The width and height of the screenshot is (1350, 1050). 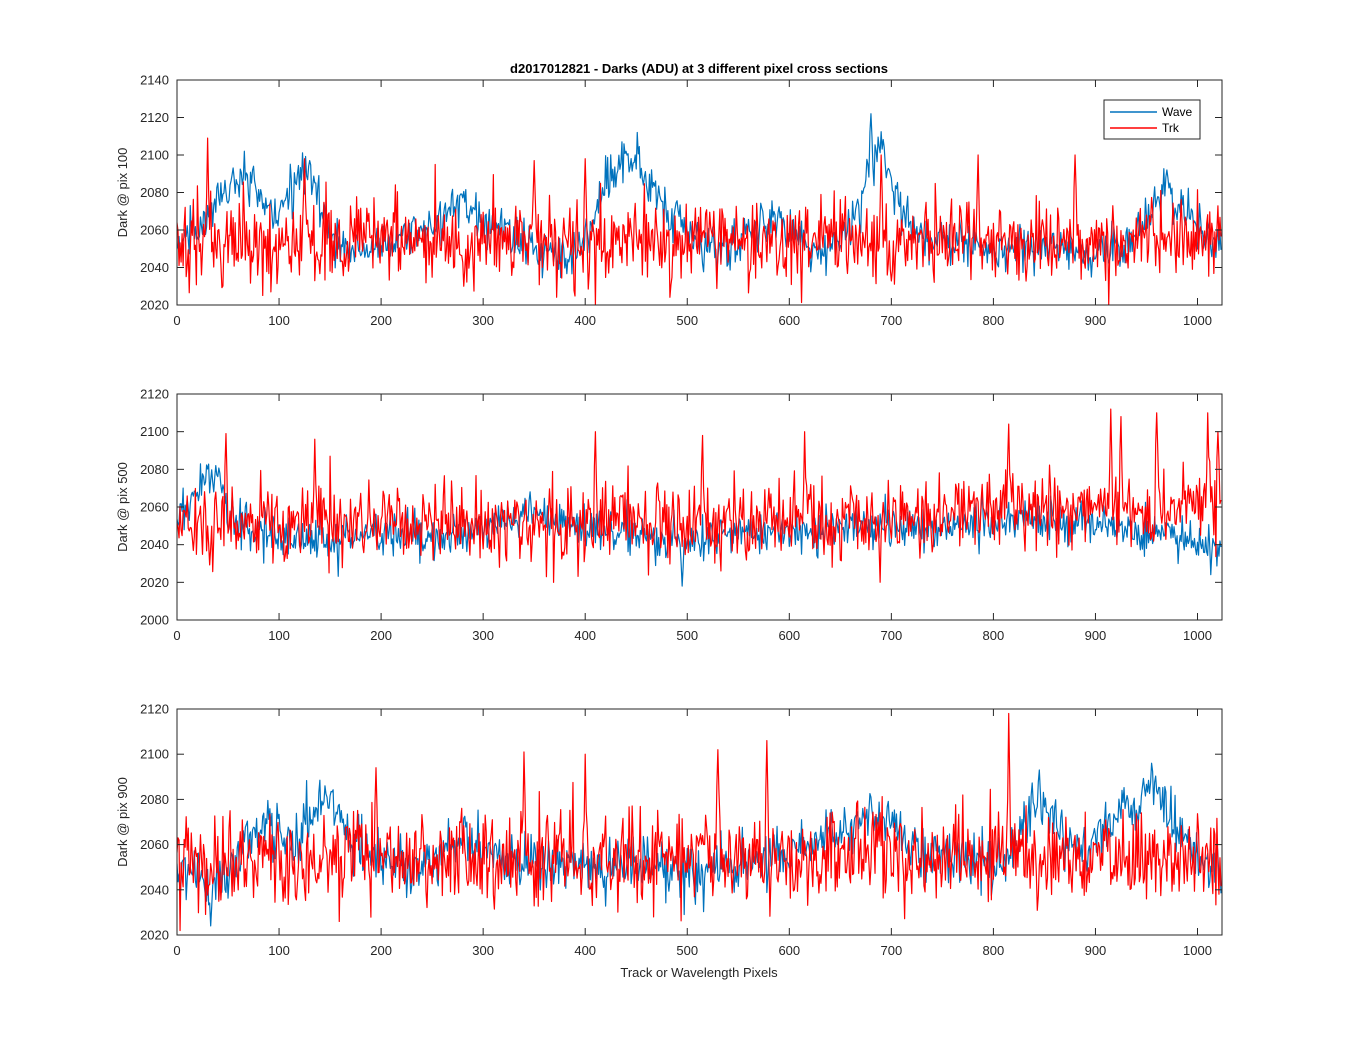 I want to click on x-axis-label: Track or Wavelength Pixels, so click(x=699, y=972).